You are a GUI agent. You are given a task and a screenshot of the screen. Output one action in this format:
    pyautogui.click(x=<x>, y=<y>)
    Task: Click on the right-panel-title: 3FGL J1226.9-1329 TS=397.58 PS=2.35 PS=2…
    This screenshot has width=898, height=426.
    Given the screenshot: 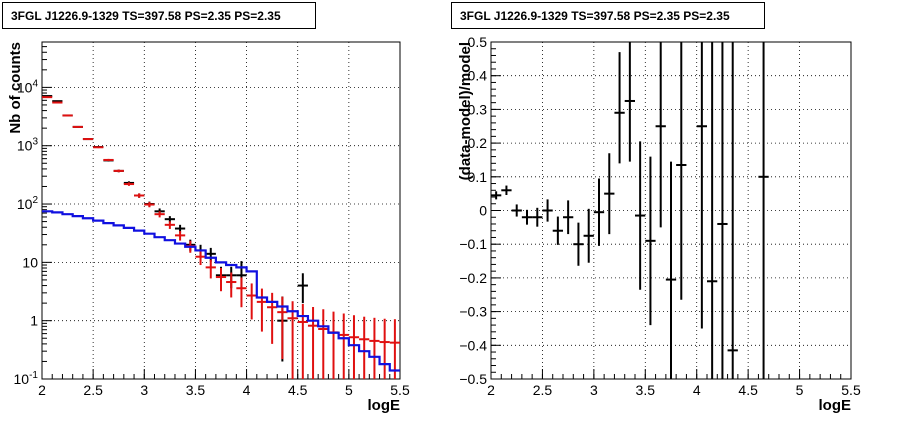 What is the action you would take?
    pyautogui.click(x=608, y=15)
    